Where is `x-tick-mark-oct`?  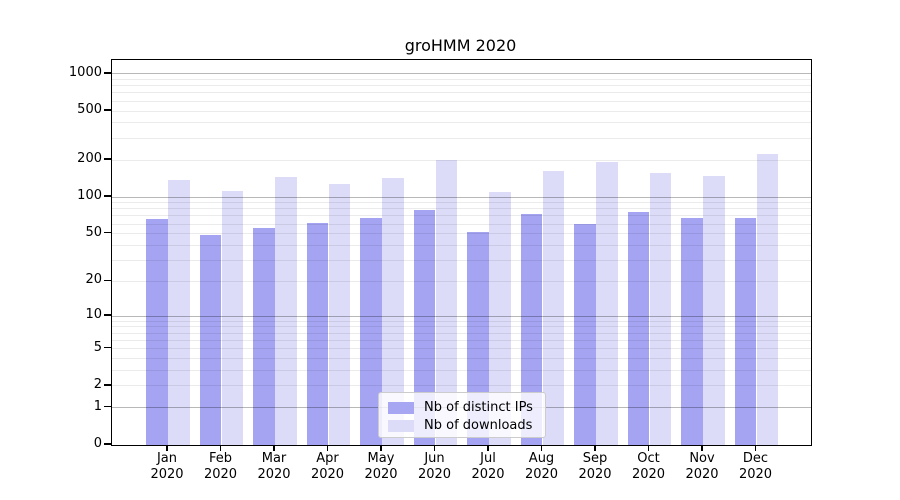
x-tick-mark-oct is located at coordinates (648, 448).